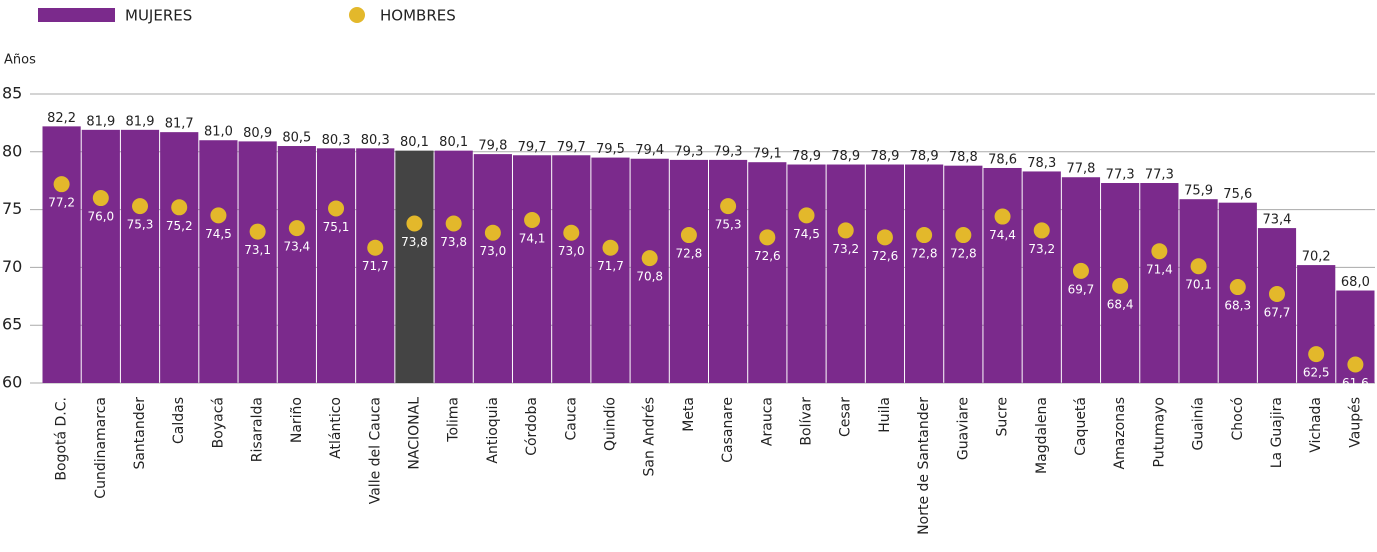 The width and height of the screenshot is (1377, 552). I want to click on bar-value-label: 77,8, so click(1080, 169).